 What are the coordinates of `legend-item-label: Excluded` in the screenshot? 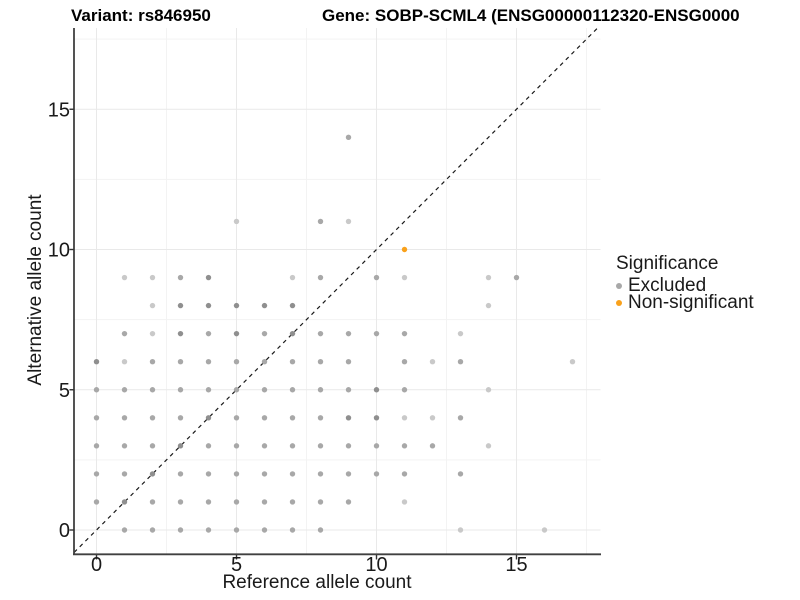 It's located at (667, 285).